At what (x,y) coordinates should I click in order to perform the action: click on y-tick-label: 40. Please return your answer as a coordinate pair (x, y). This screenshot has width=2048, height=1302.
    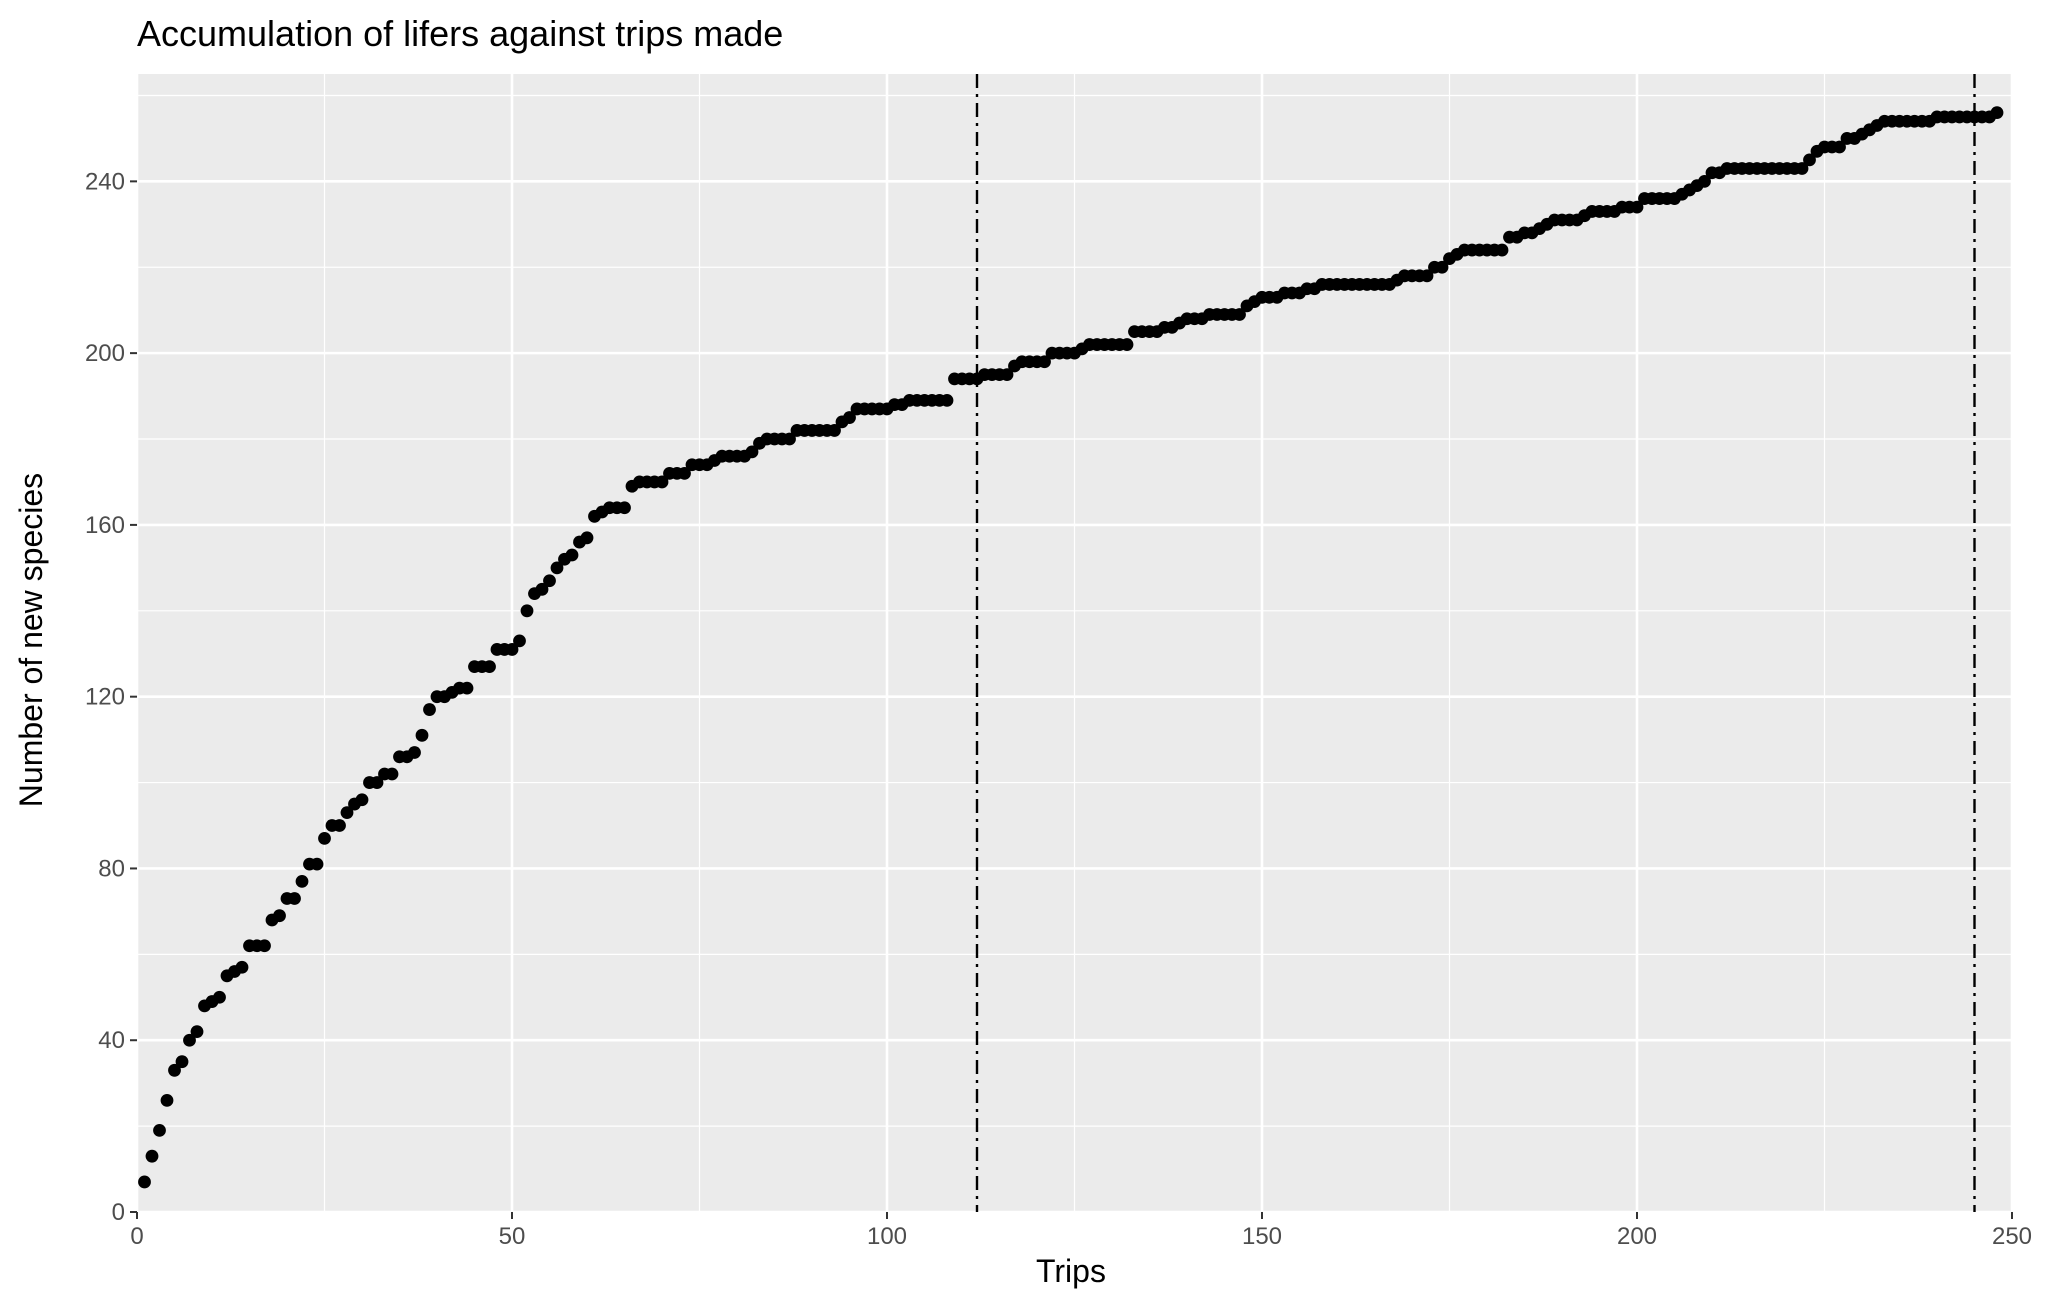
    Looking at the image, I should click on (111, 1040).